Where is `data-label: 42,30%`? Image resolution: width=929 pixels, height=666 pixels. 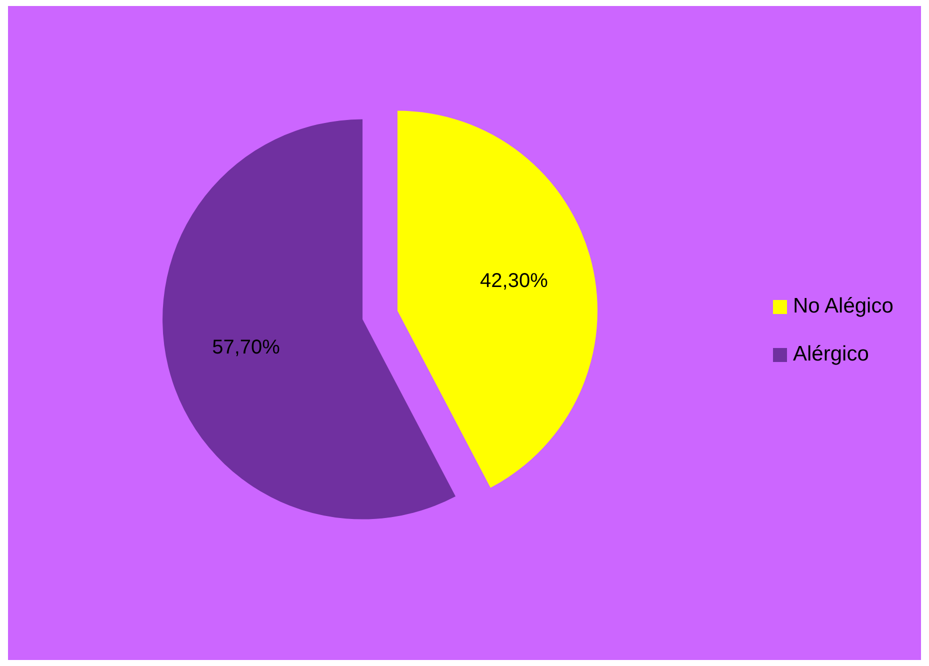
data-label: 42,30% is located at coordinates (514, 281).